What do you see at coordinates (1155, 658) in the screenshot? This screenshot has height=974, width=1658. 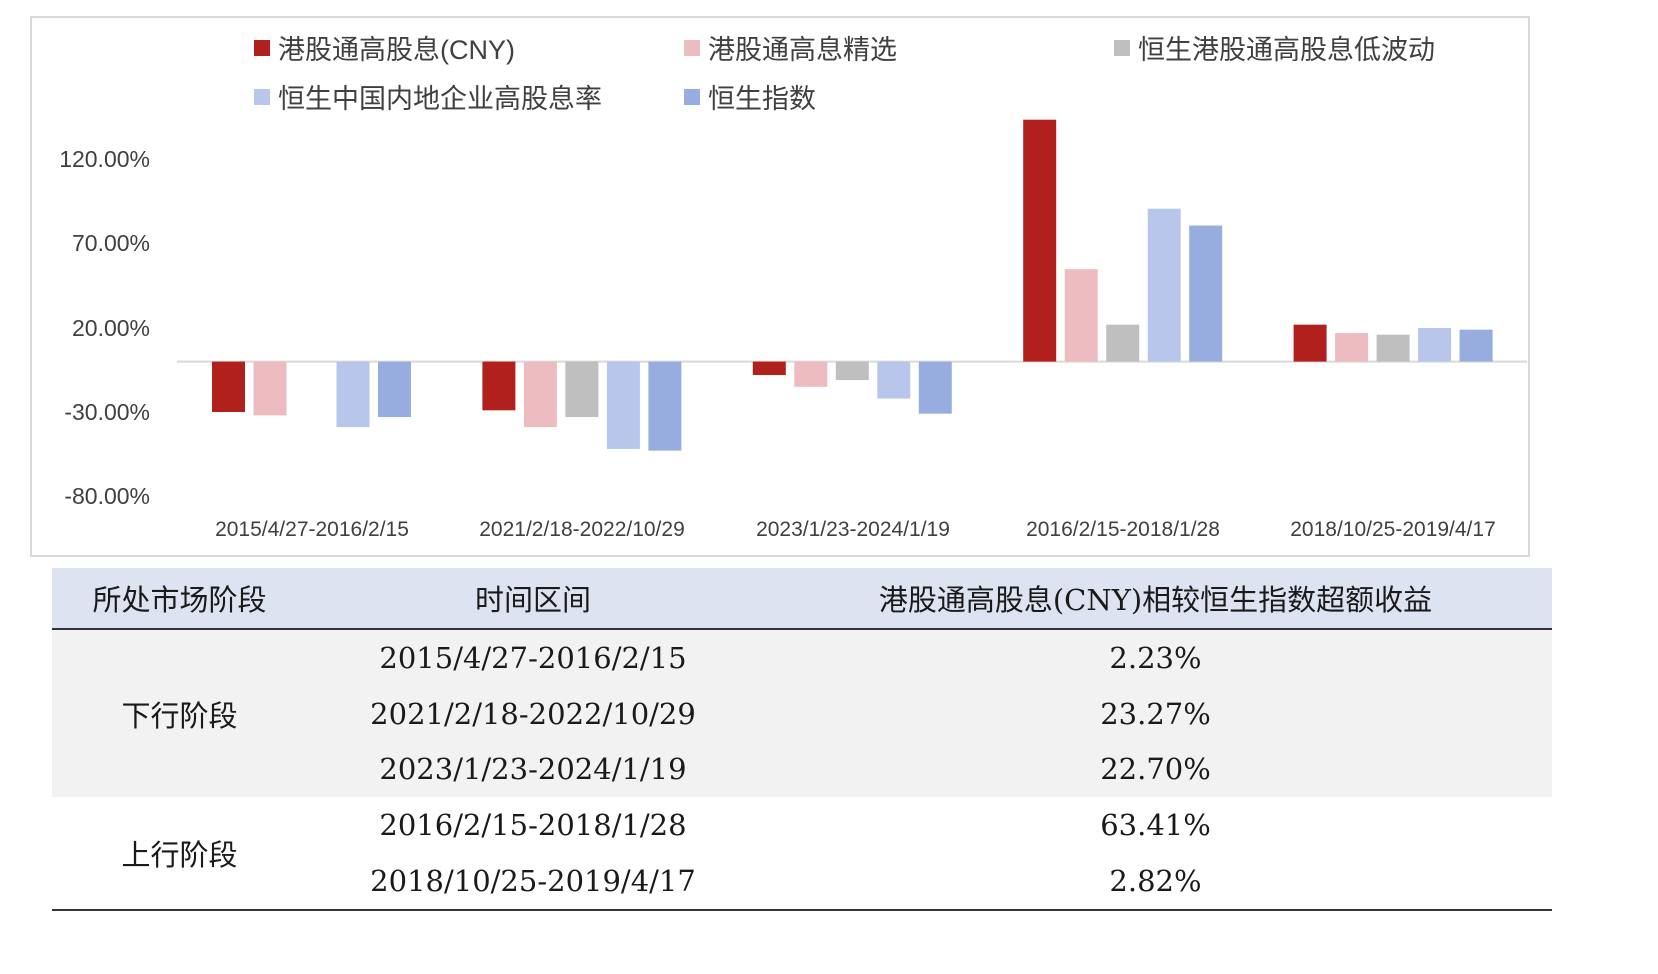 I see `excess-cell: 2.23%` at bounding box center [1155, 658].